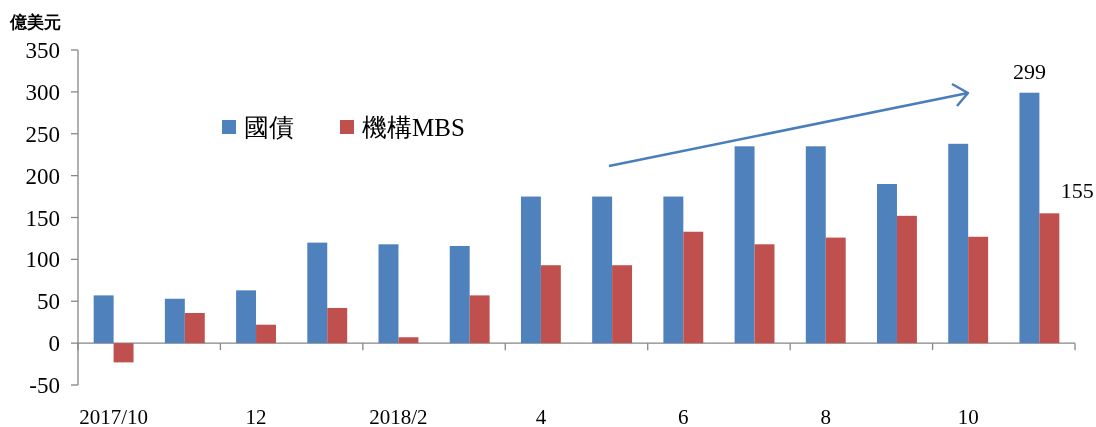 The width and height of the screenshot is (1096, 427). Describe the element at coordinates (44, 385) in the screenshot. I see `y-tick-label: -50` at that location.